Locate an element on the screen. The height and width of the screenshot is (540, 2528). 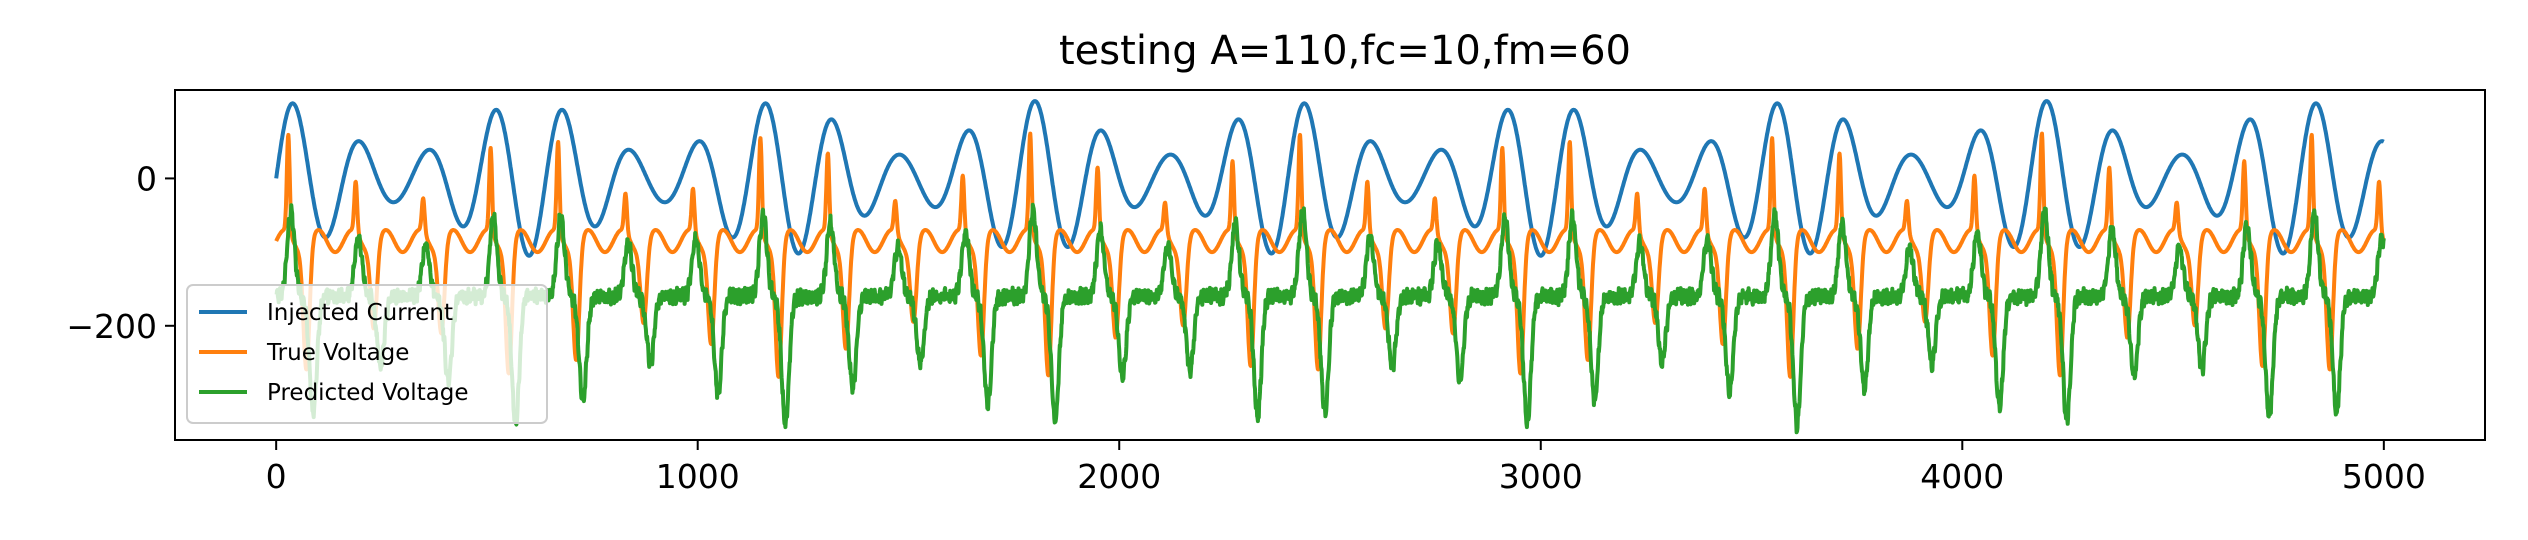
x-tick-label: 3000 is located at coordinates (1541, 476).